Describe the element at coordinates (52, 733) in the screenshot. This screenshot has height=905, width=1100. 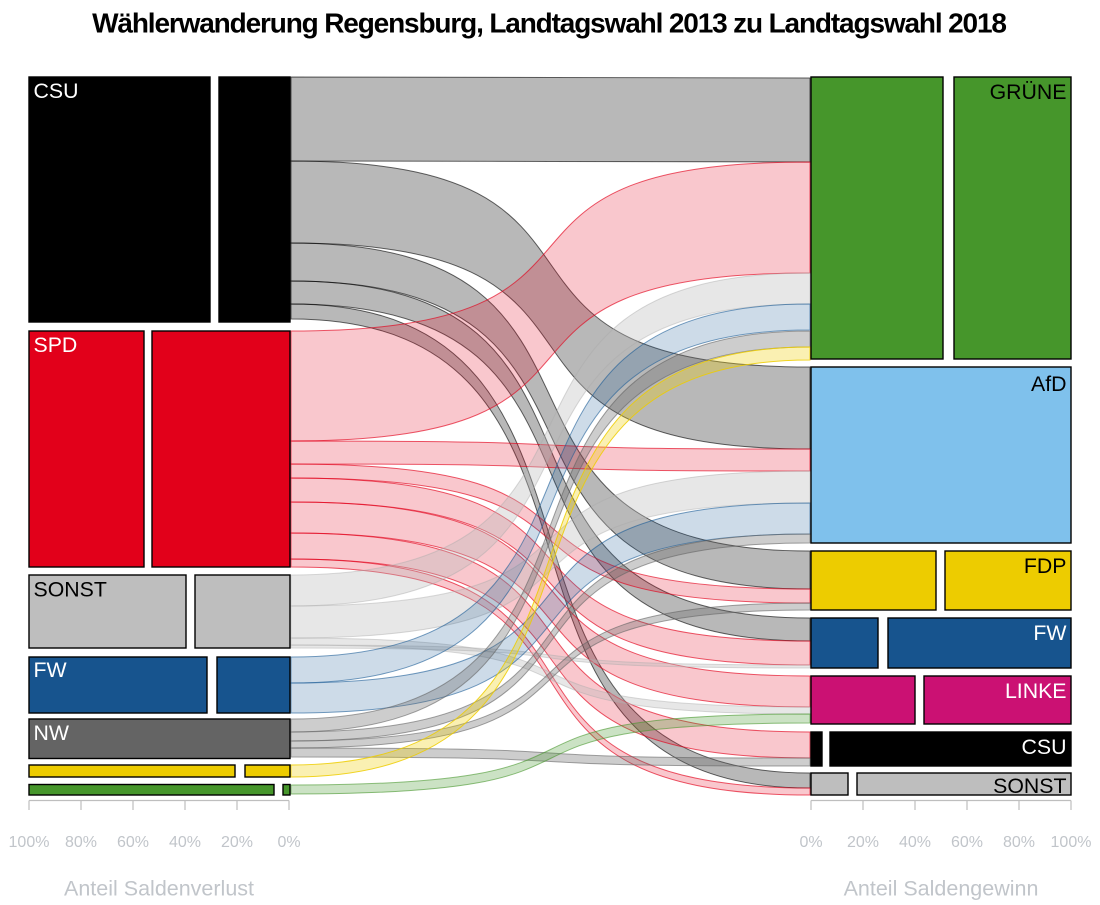
I see `svg-text: NW` at that location.